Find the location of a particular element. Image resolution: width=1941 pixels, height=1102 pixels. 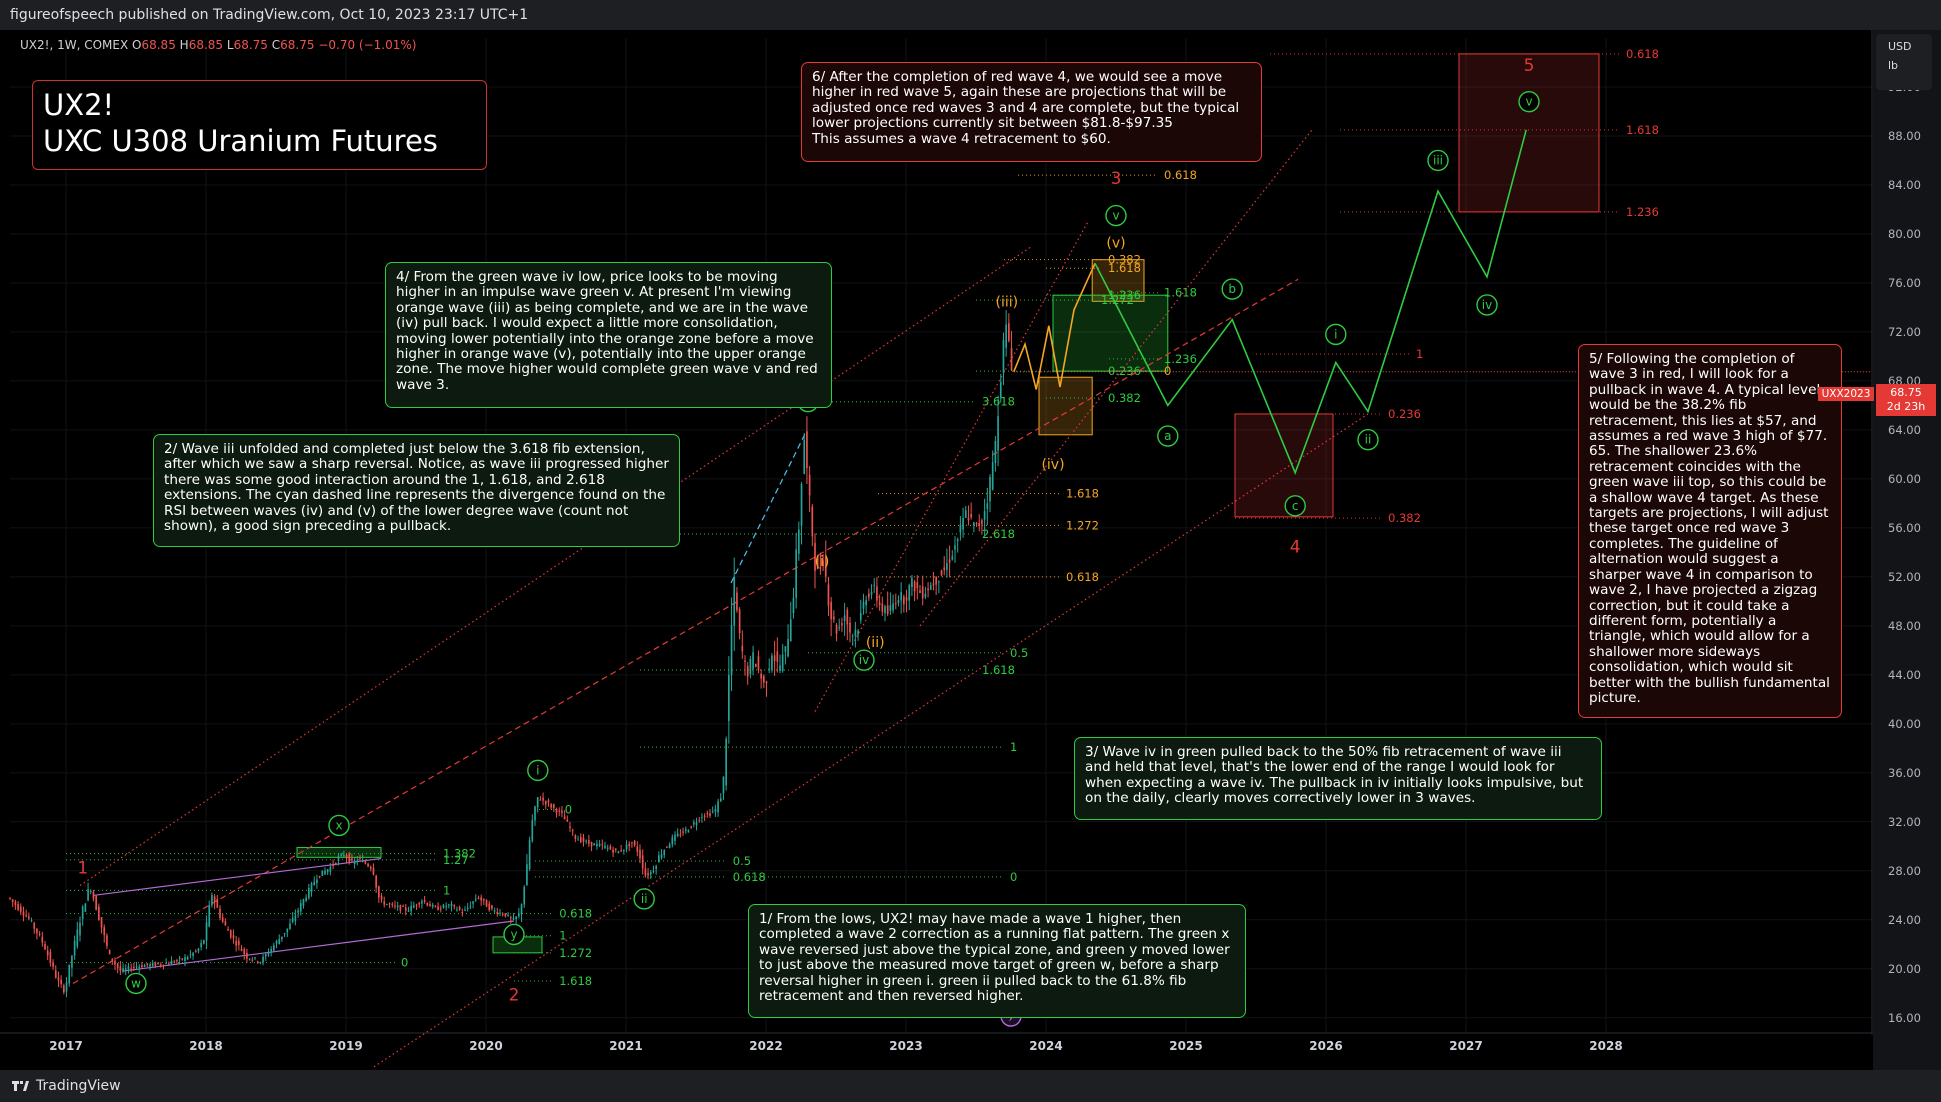

y-tick-label: 40.00 is located at coordinates (1904, 724).